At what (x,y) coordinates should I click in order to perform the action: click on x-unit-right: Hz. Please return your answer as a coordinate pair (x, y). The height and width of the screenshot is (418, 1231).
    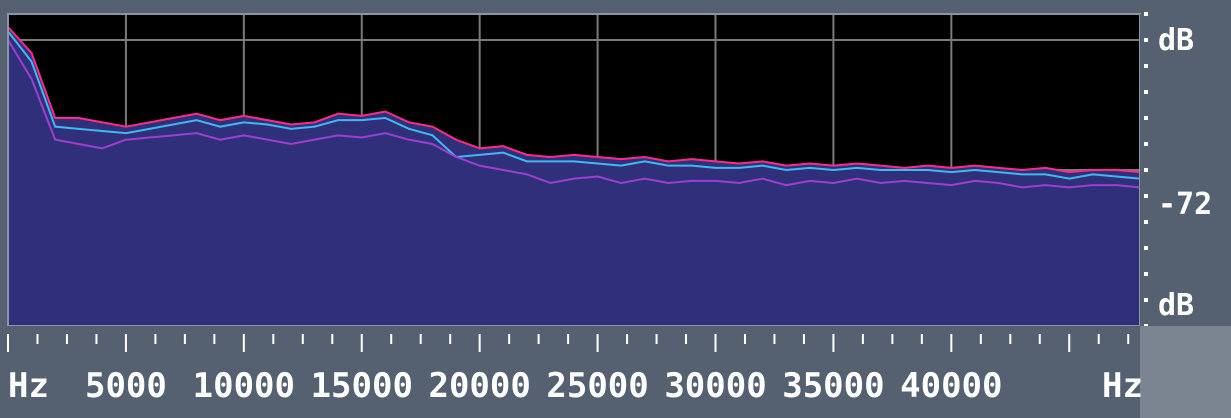
    Looking at the image, I should click on (1122, 386).